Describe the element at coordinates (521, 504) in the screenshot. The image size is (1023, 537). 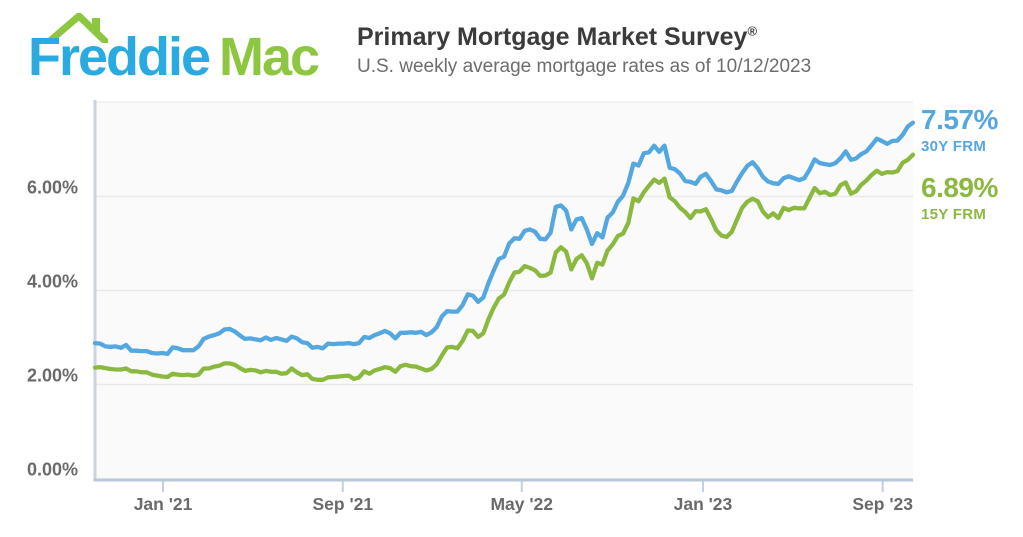
I see `x-axis-label: May '22` at that location.